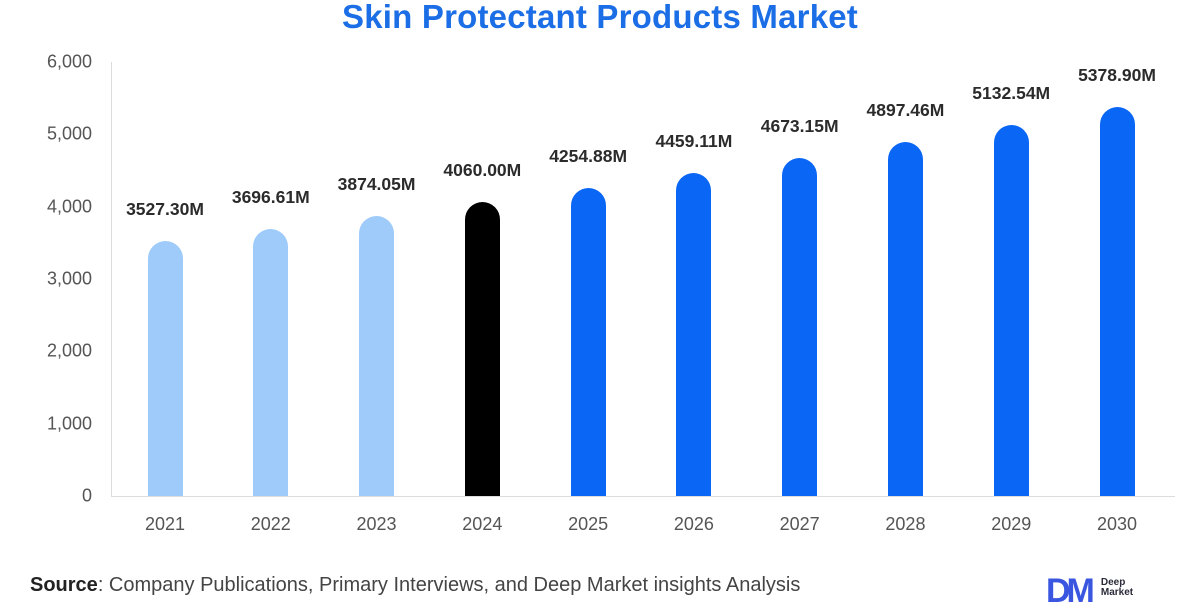 This screenshot has height=610, width=1200. What do you see at coordinates (165, 208) in the screenshot?
I see `data-label: 3527.30M` at bounding box center [165, 208].